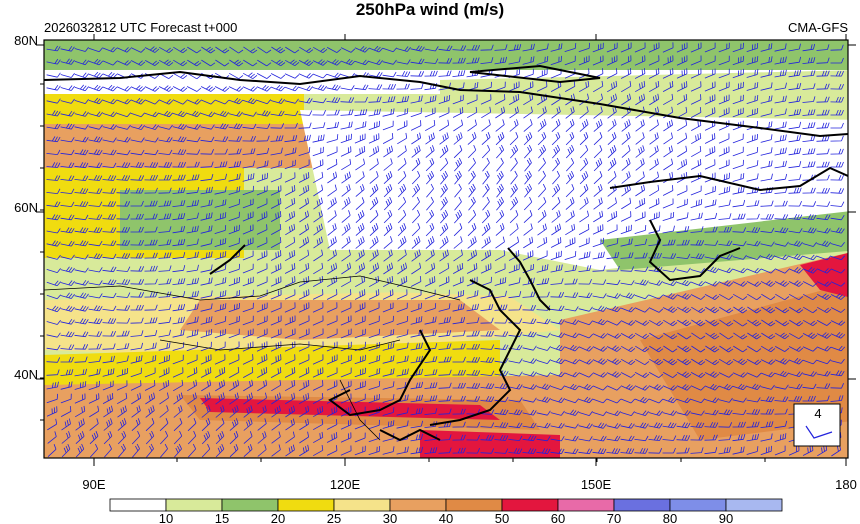  What do you see at coordinates (726, 517) in the screenshot?
I see `legend-level-label: 90` at bounding box center [726, 517].